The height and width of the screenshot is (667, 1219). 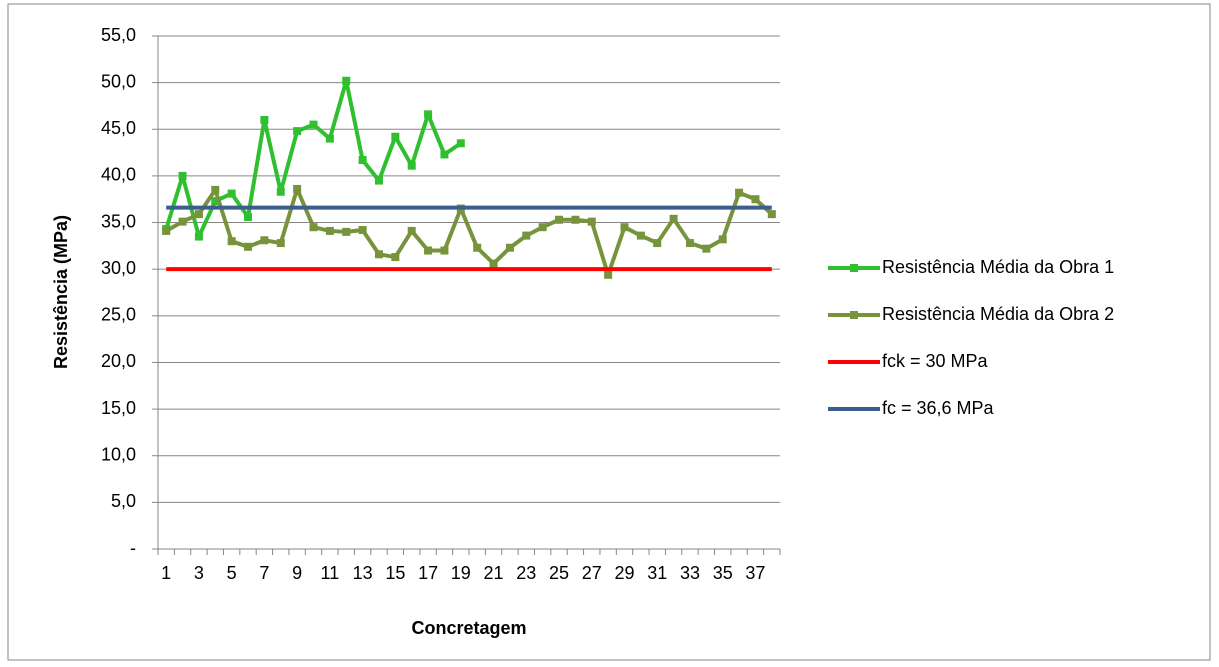 What do you see at coordinates (526, 573) in the screenshot?
I see `x-tick-label: 23` at bounding box center [526, 573].